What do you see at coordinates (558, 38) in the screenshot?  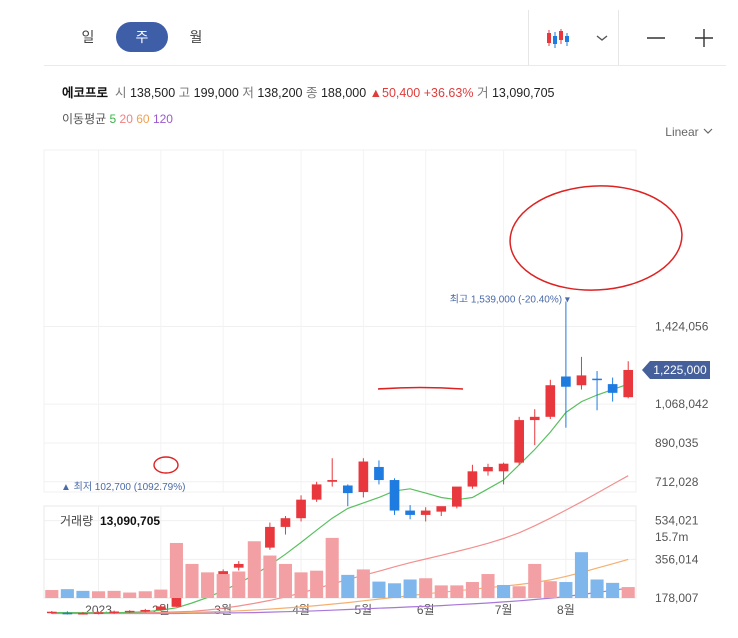 I see `candlestick-type-icon` at bounding box center [558, 38].